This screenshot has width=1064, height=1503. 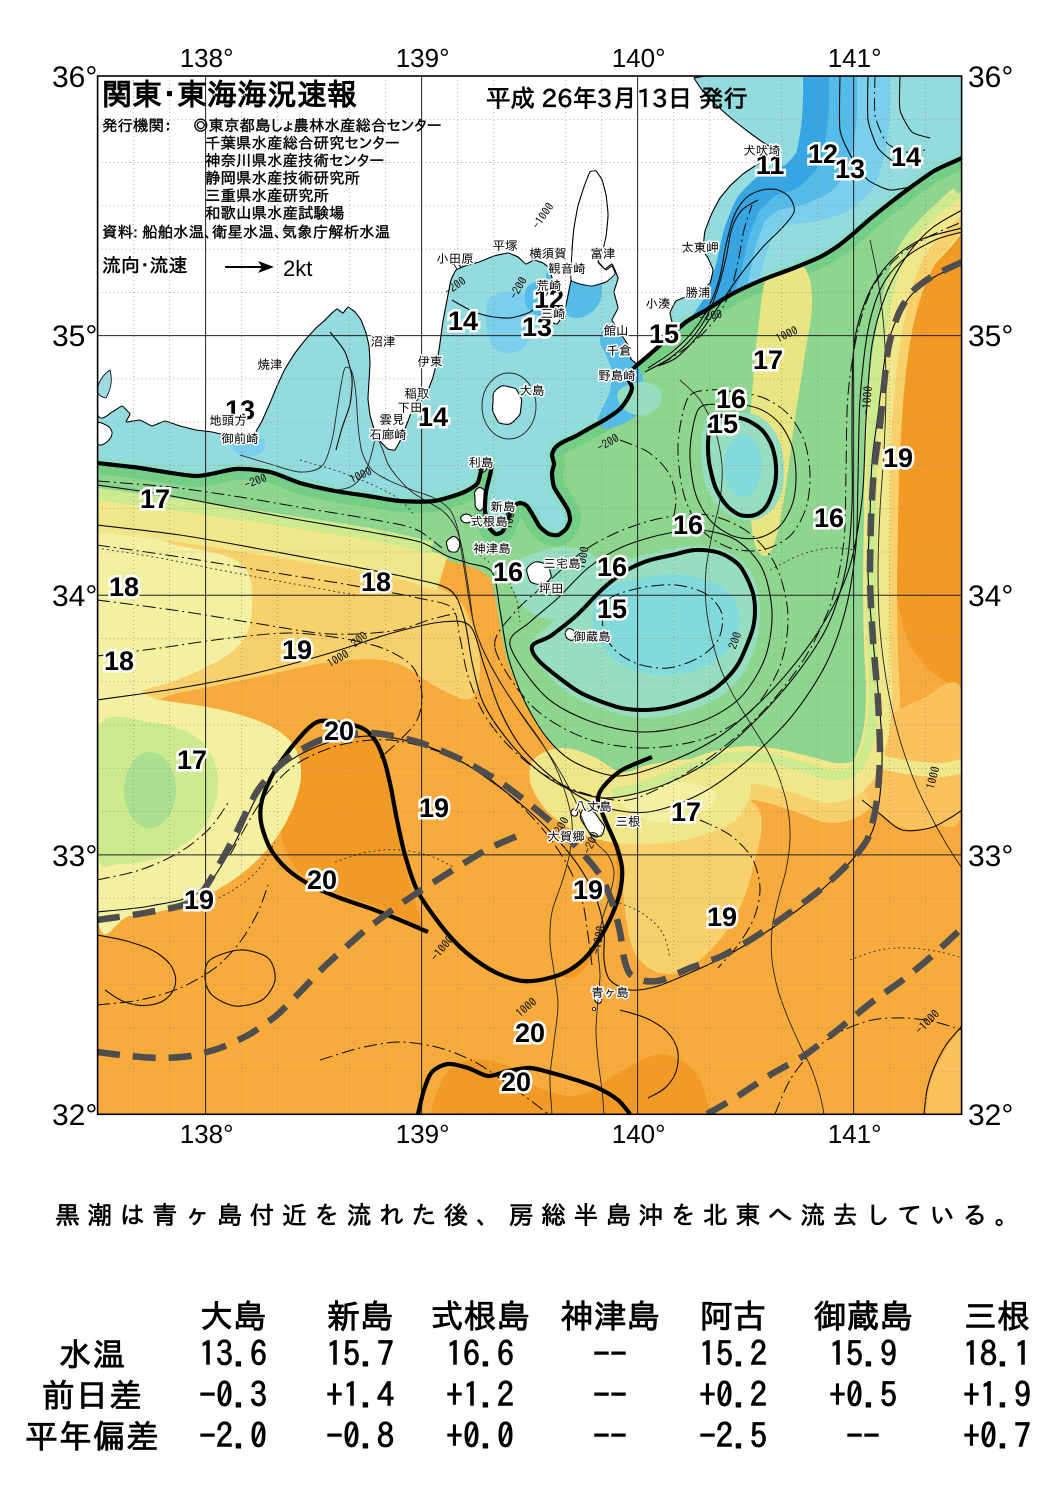 What do you see at coordinates (850, 169) in the screenshot?
I see `svg-text: 13` at bounding box center [850, 169].